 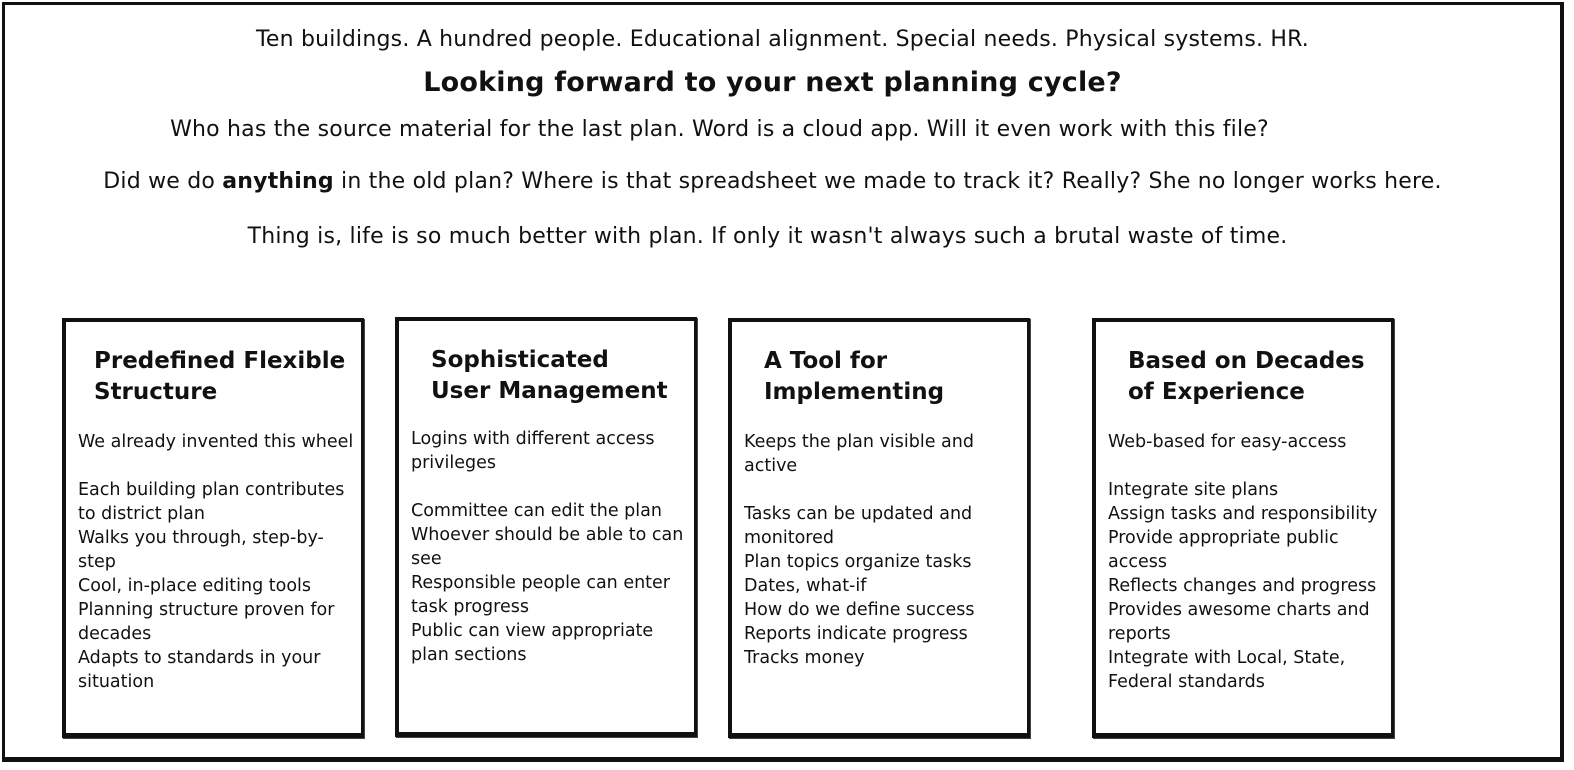 I want to click on feature-card-title: Based on Decades of Experience, so click(x=1246, y=376).